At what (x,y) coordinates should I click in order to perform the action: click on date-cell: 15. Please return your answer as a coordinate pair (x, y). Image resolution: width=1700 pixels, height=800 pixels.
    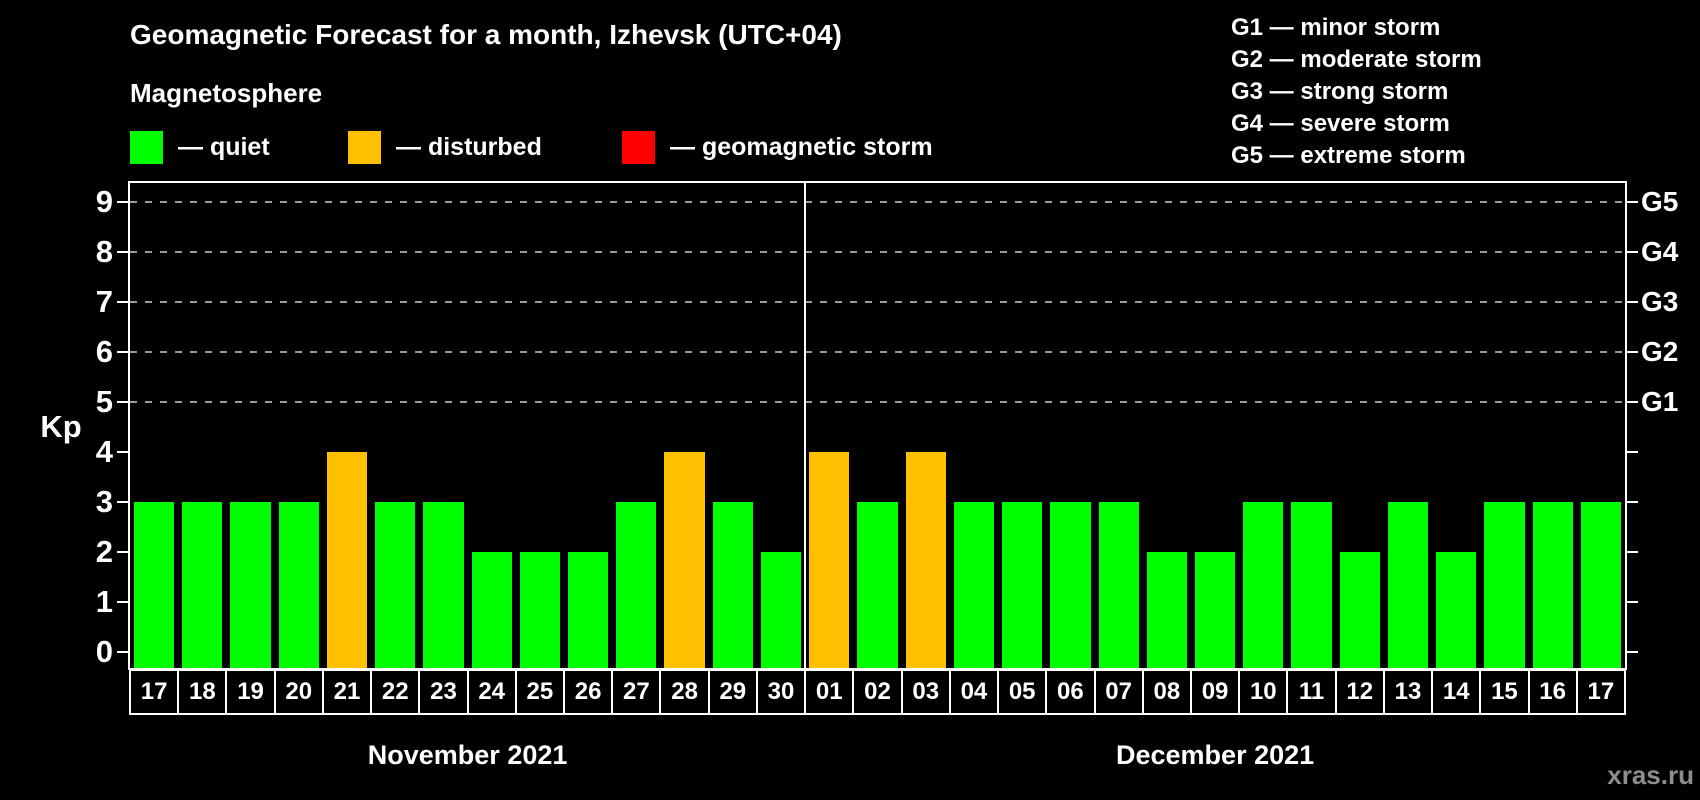
    Looking at the image, I should click on (1504, 692).